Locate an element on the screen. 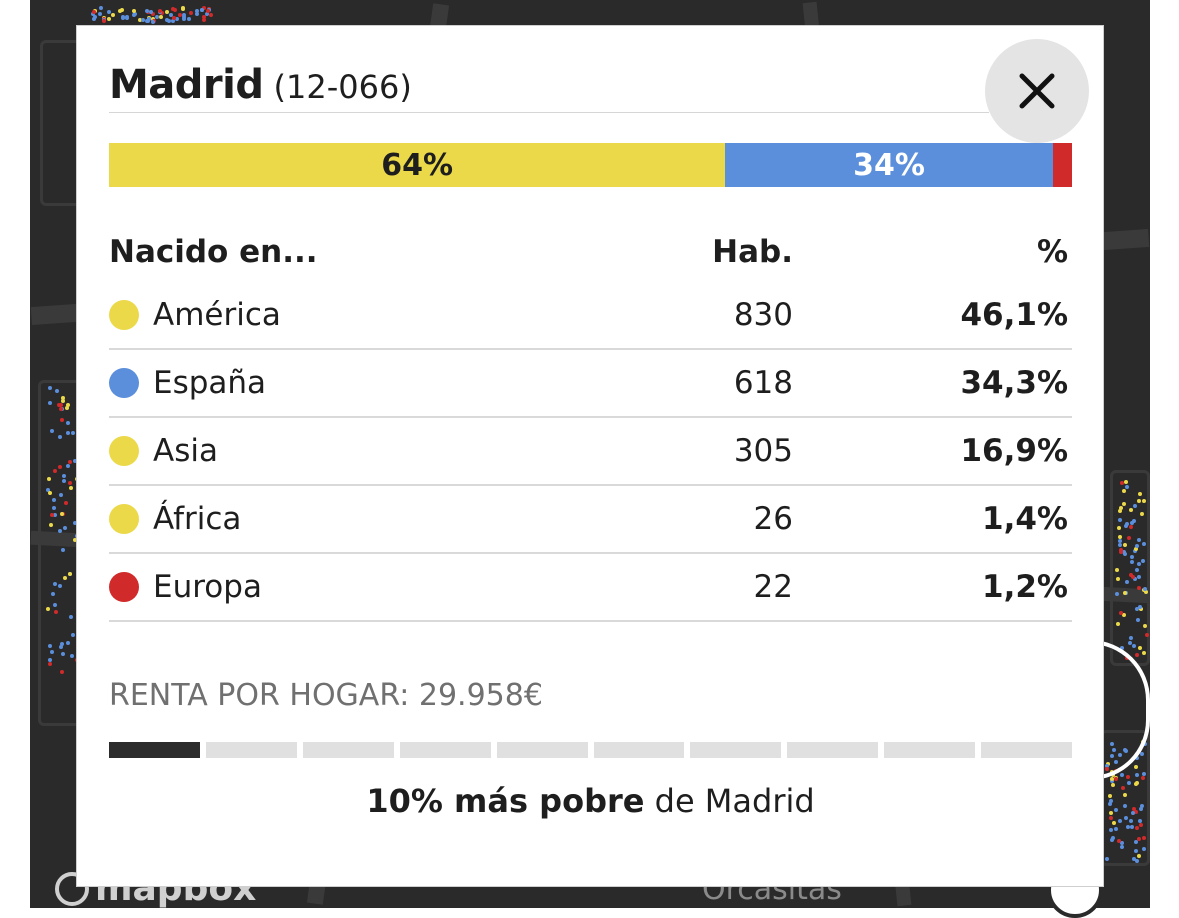 The width and height of the screenshot is (1179, 918). row-origin-label: Europa is located at coordinates (207, 587).